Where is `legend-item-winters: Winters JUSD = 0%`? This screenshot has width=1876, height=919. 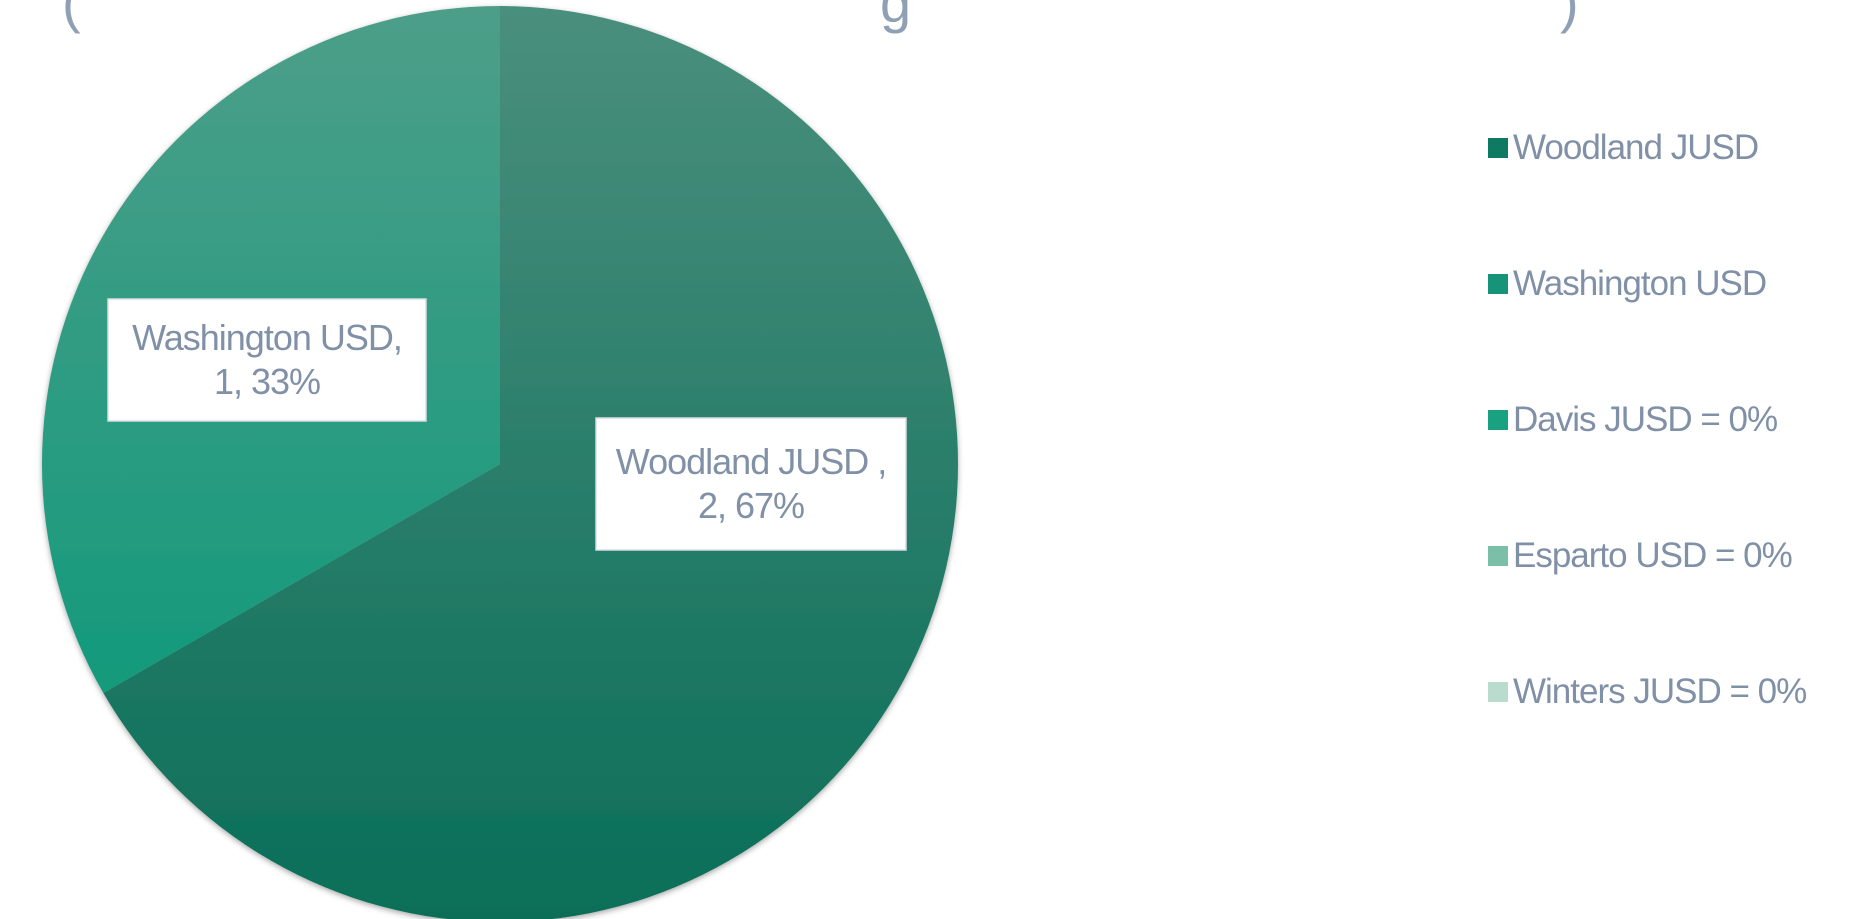 legend-item-winters: Winters JUSD = 0% is located at coordinates (1647, 692).